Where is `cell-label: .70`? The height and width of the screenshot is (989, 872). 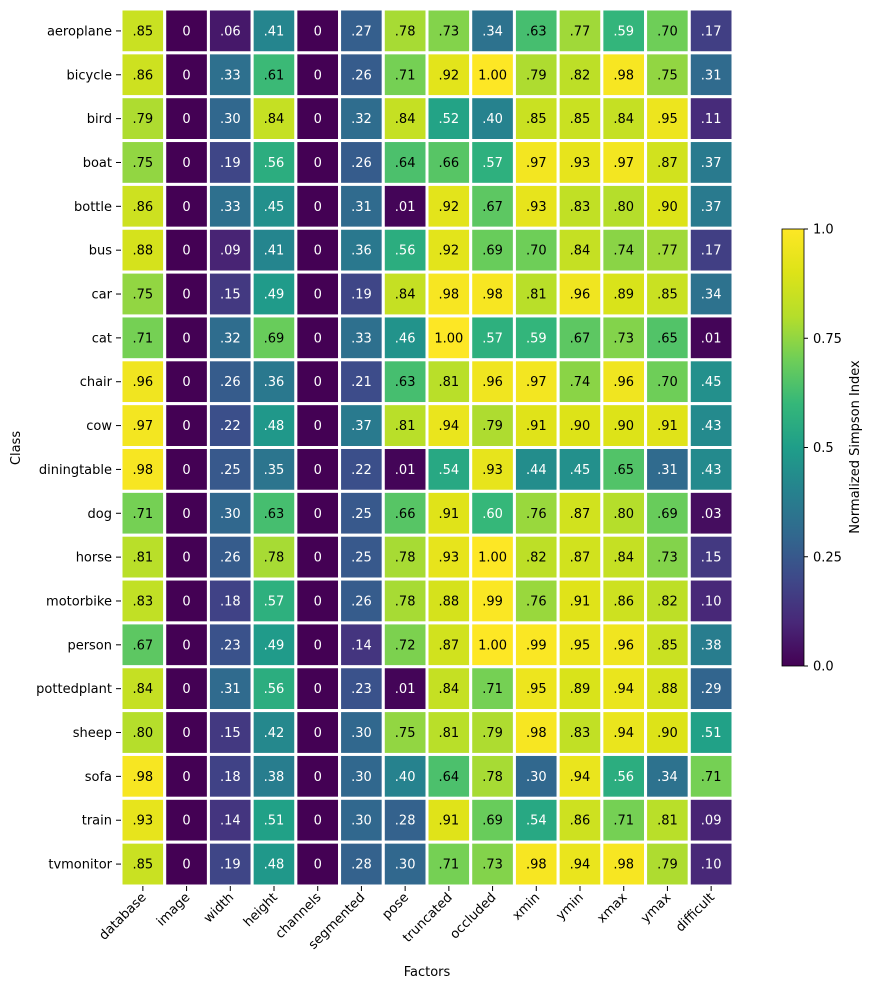 cell-label: .70 is located at coordinates (536, 251).